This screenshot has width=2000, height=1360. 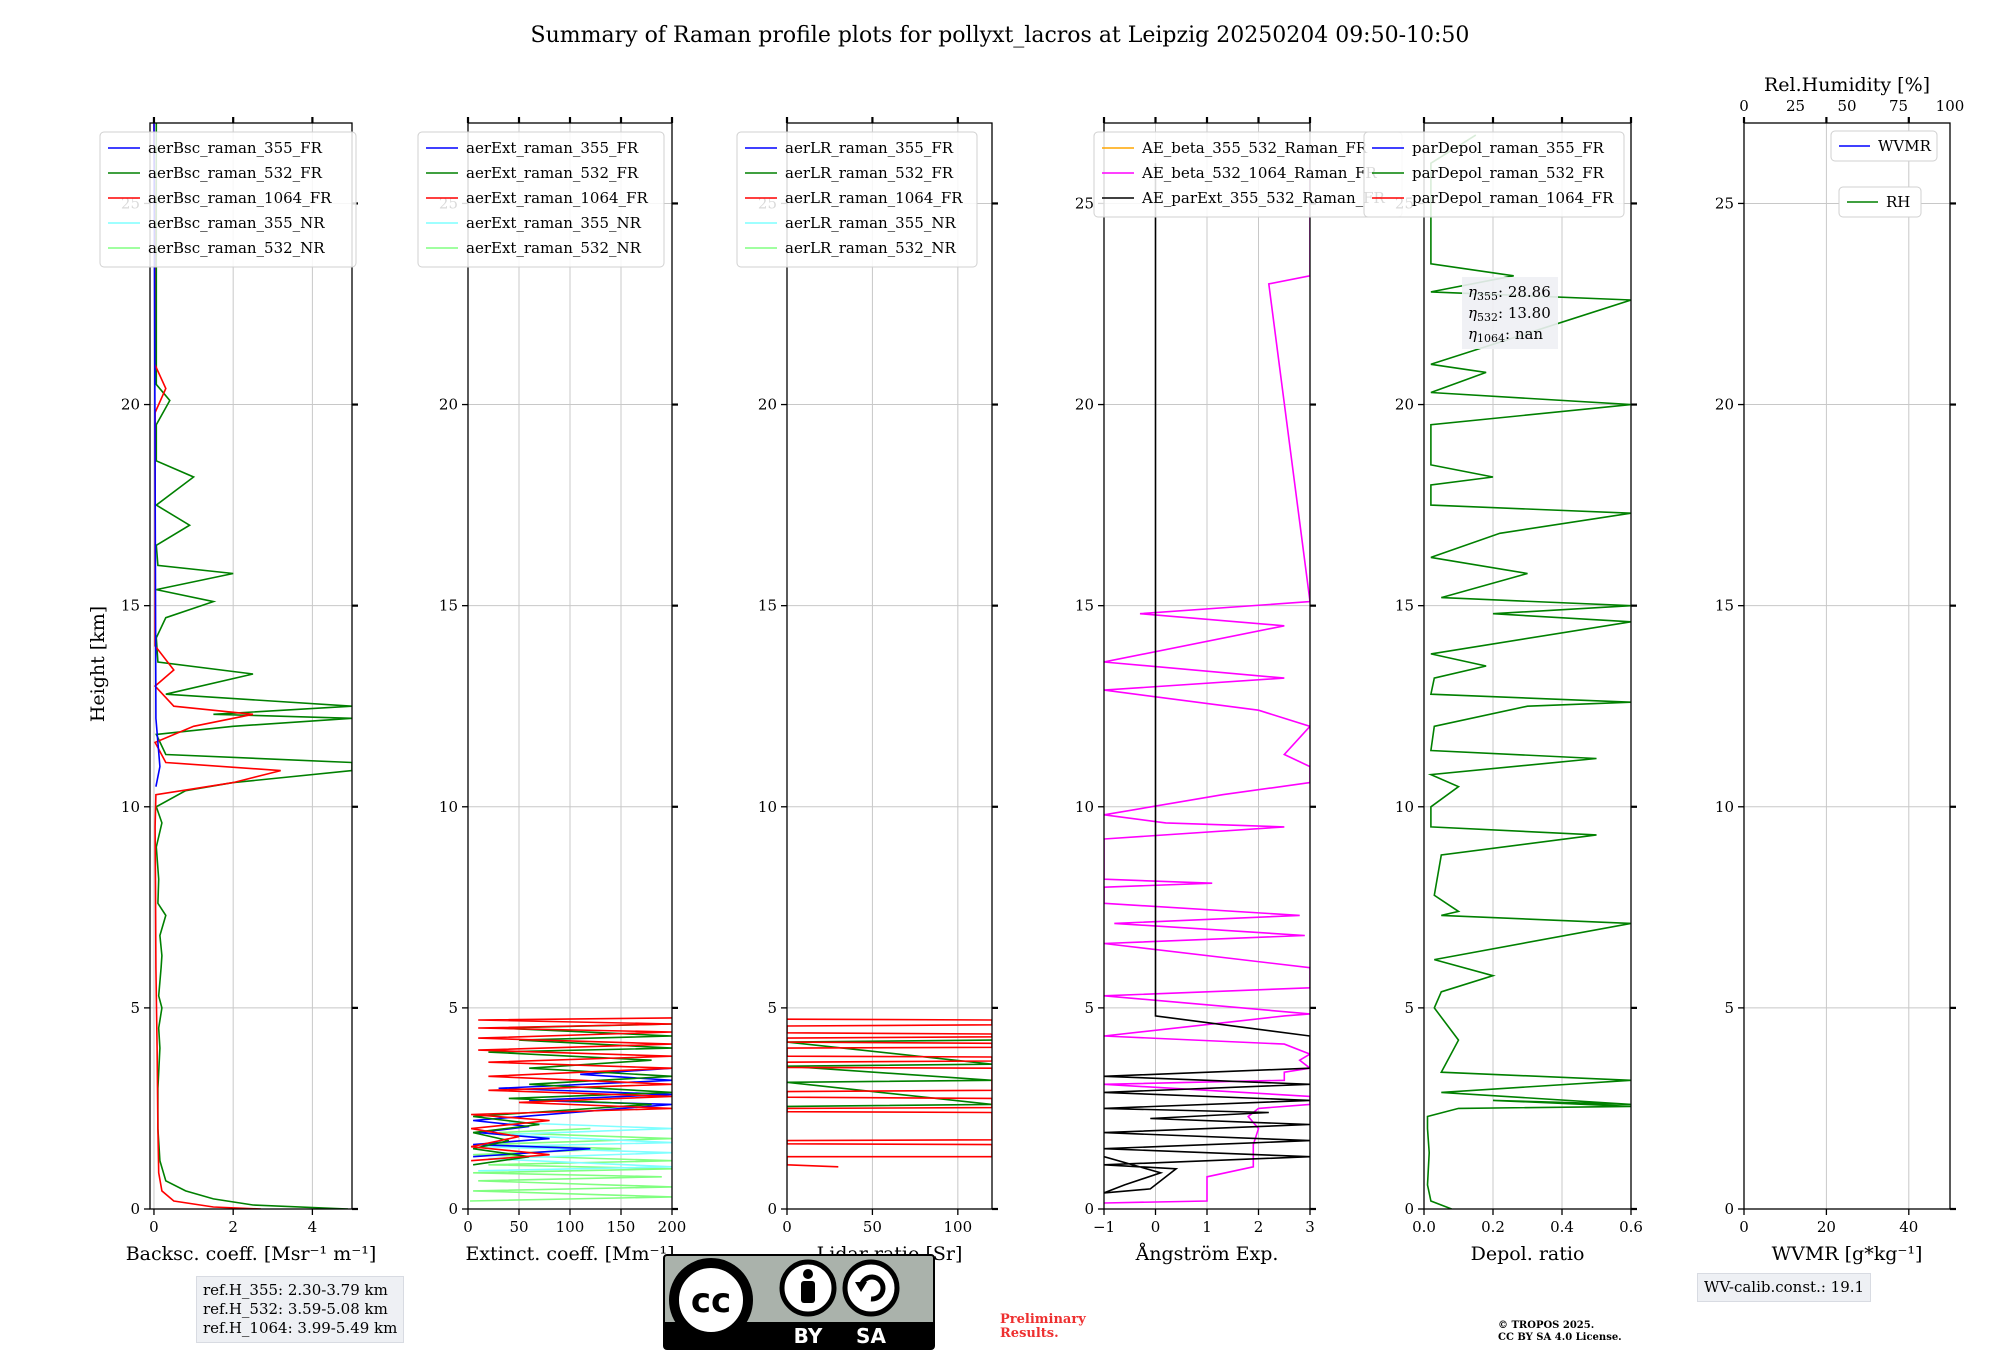 I want to click on legend-entry: aerBsc_raman_355_FR, so click(x=235, y=148).